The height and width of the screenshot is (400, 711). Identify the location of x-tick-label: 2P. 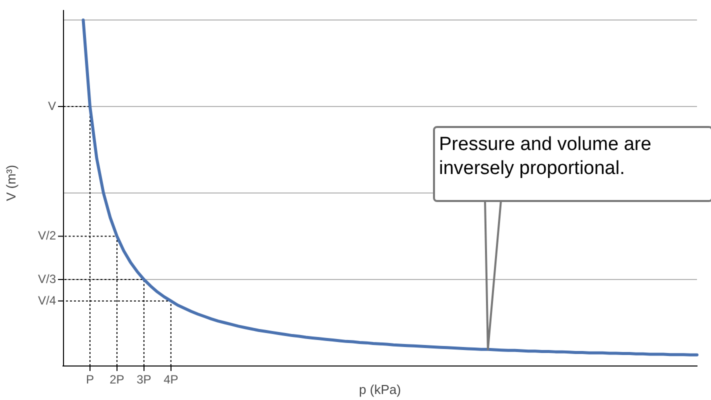
(117, 379).